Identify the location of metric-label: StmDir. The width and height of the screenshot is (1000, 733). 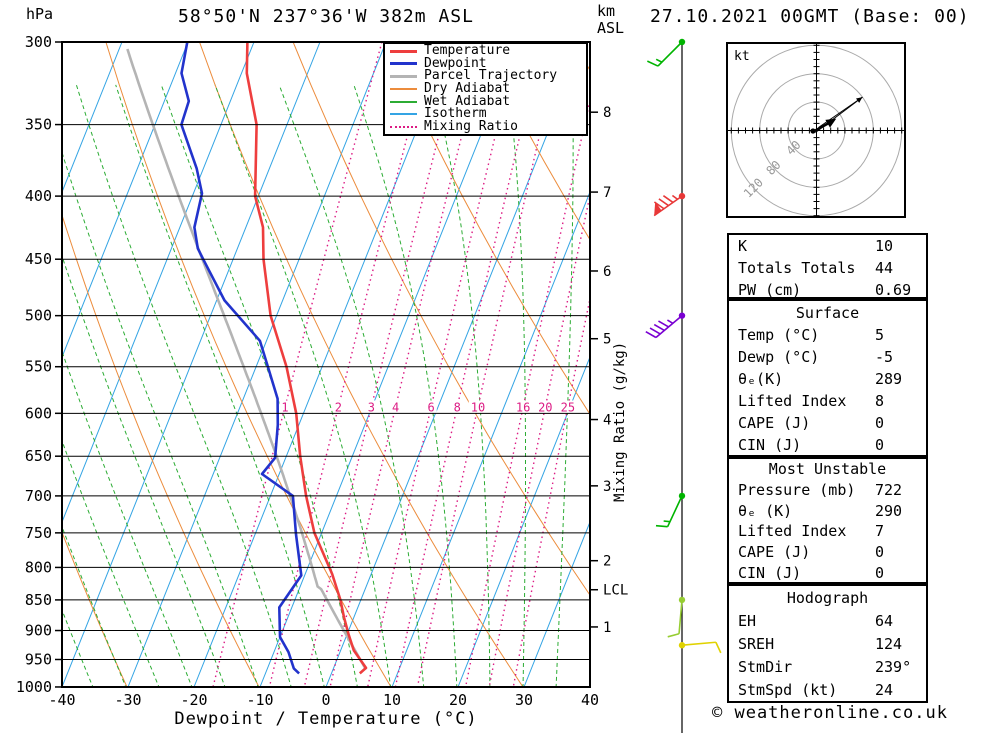
(765, 667).